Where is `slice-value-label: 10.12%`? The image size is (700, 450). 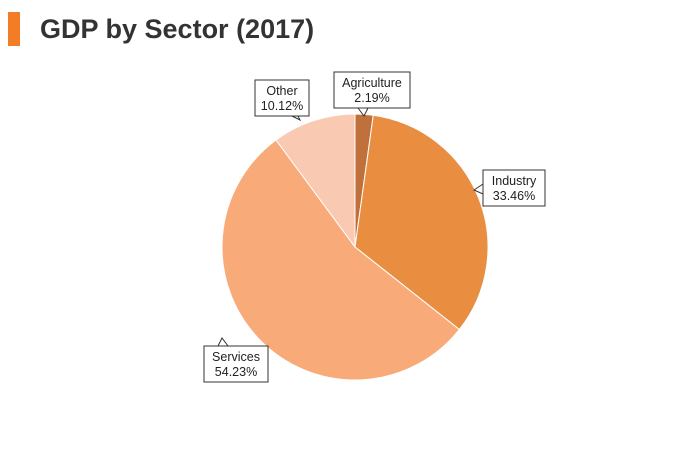 slice-value-label: 10.12% is located at coordinates (282, 106).